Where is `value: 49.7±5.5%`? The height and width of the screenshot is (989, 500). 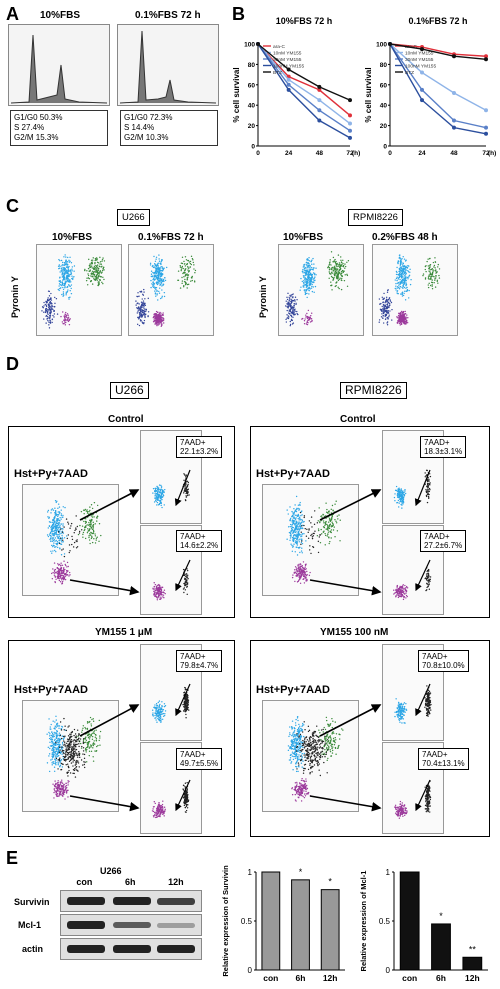 value: 49.7±5.5% is located at coordinates (199, 763).